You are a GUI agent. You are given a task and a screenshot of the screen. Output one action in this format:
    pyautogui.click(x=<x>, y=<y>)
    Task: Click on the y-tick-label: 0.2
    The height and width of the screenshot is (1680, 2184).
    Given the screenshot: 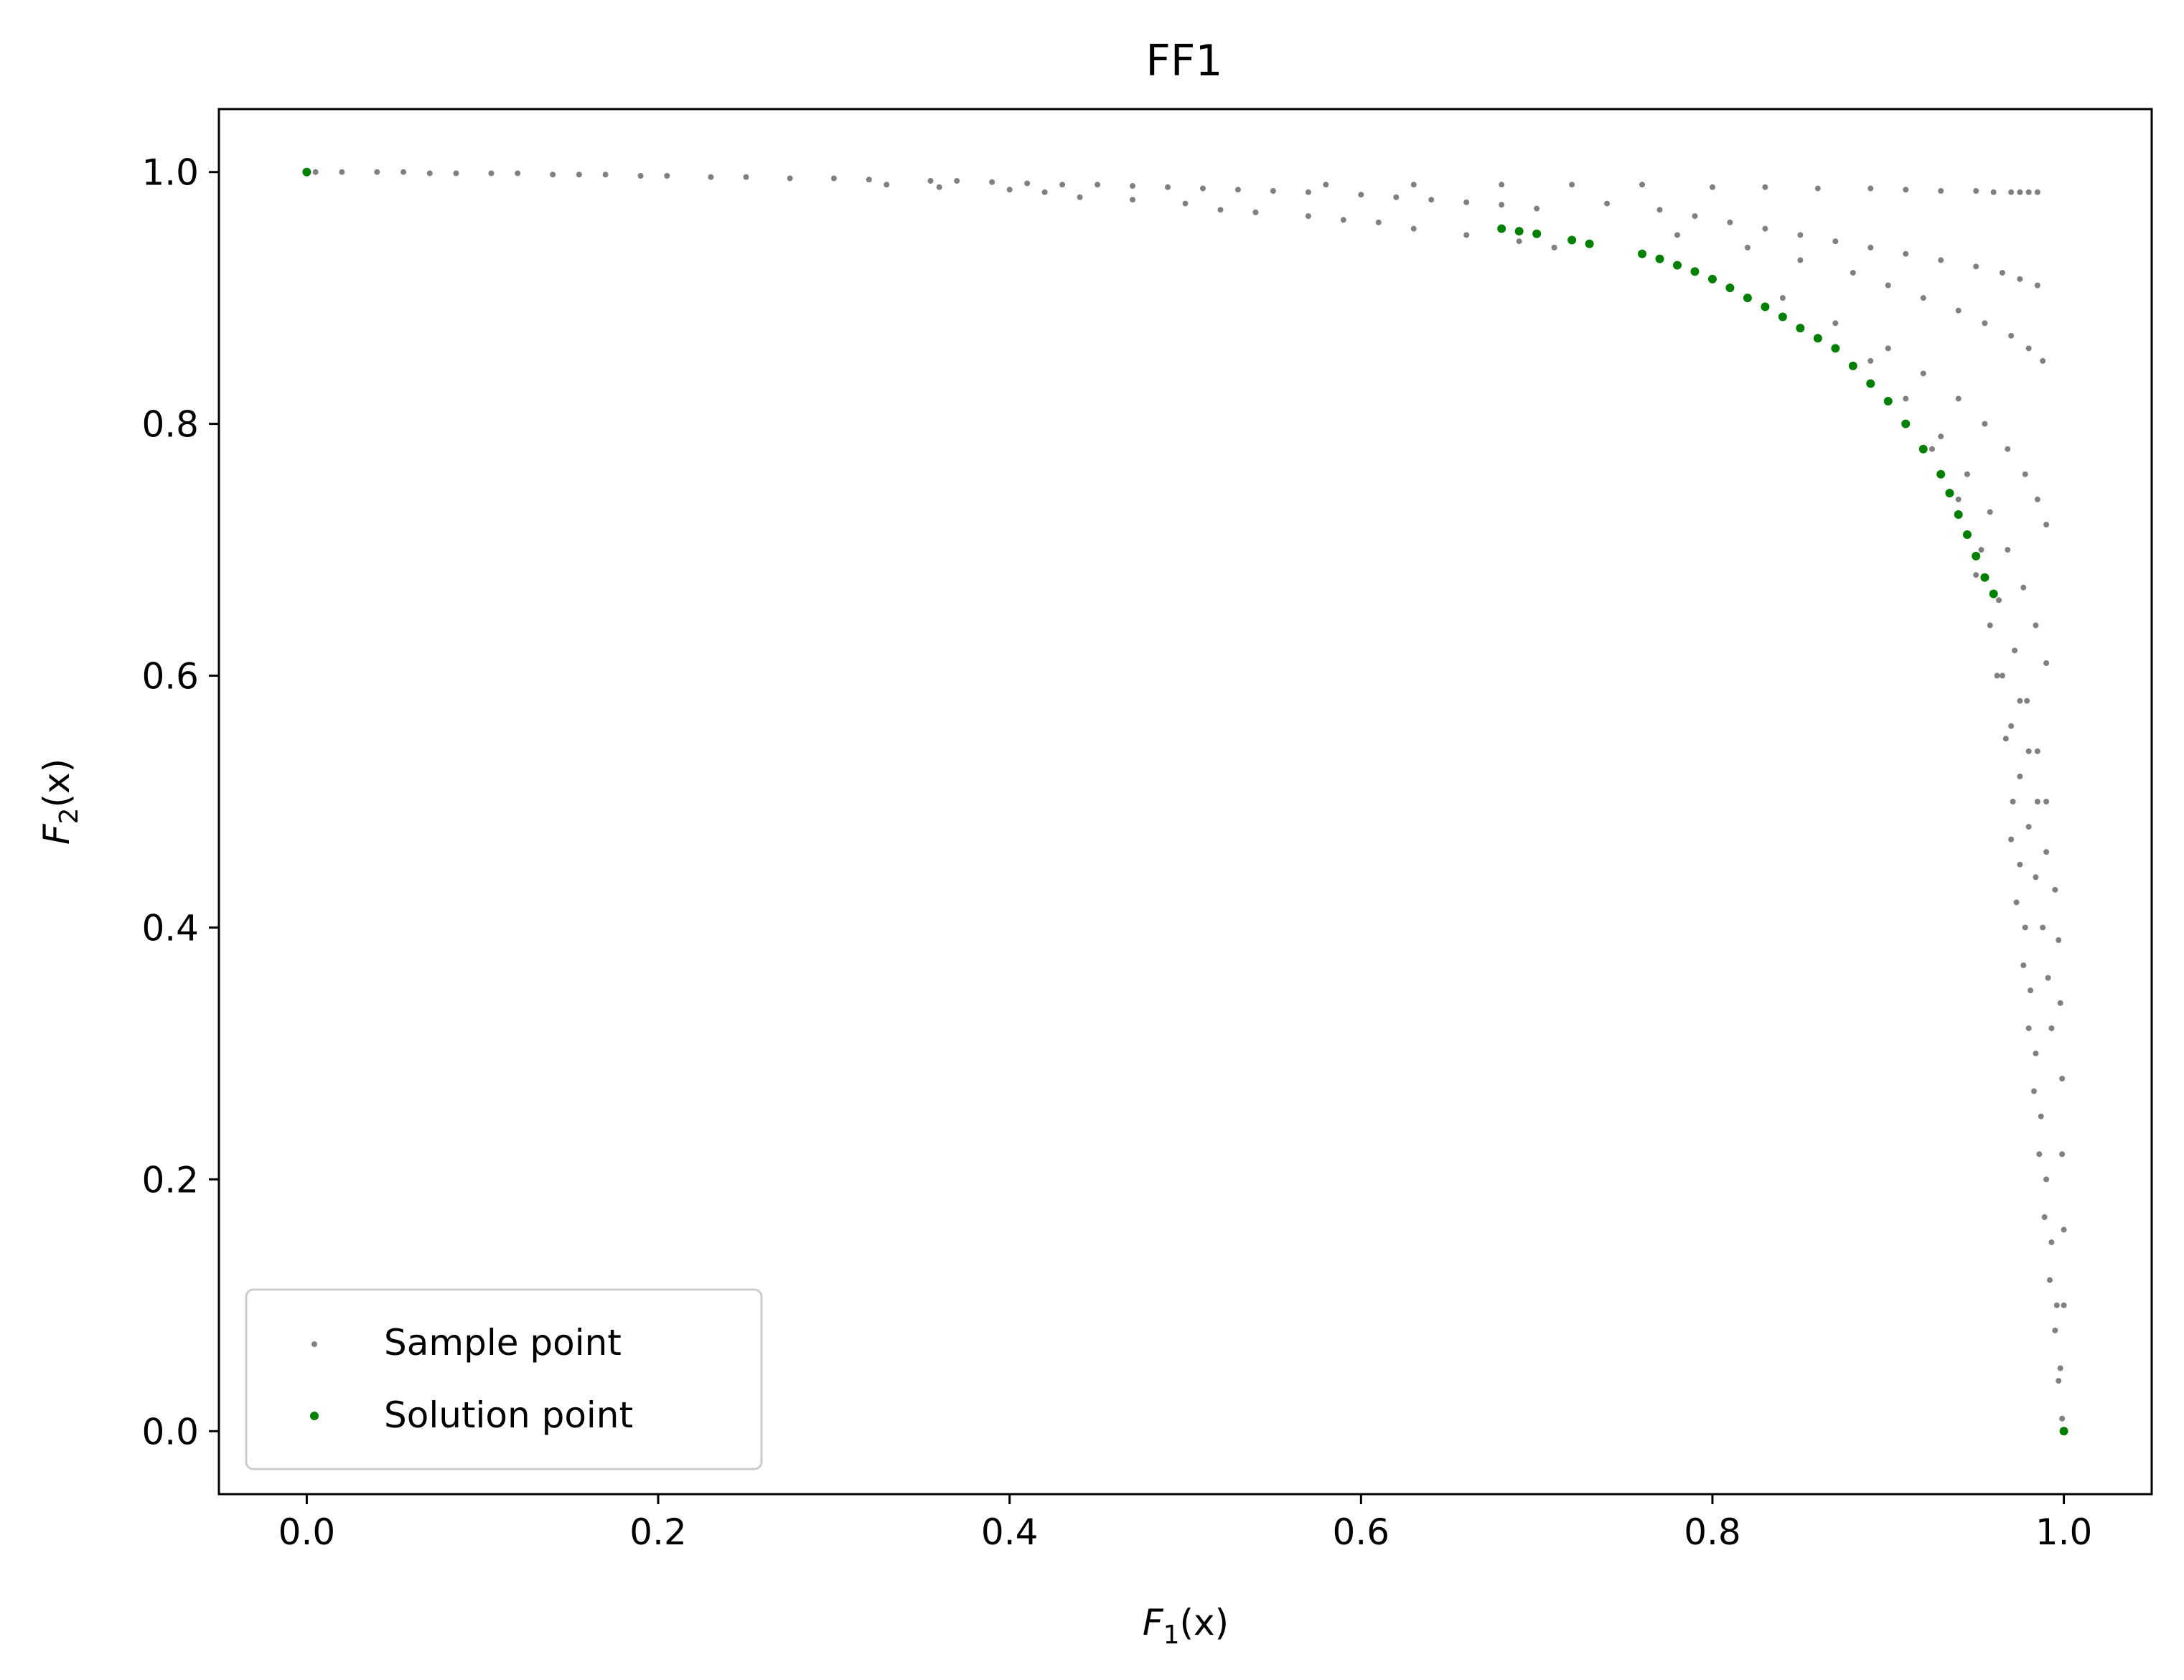 What is the action you would take?
    pyautogui.click(x=170, y=1180)
    